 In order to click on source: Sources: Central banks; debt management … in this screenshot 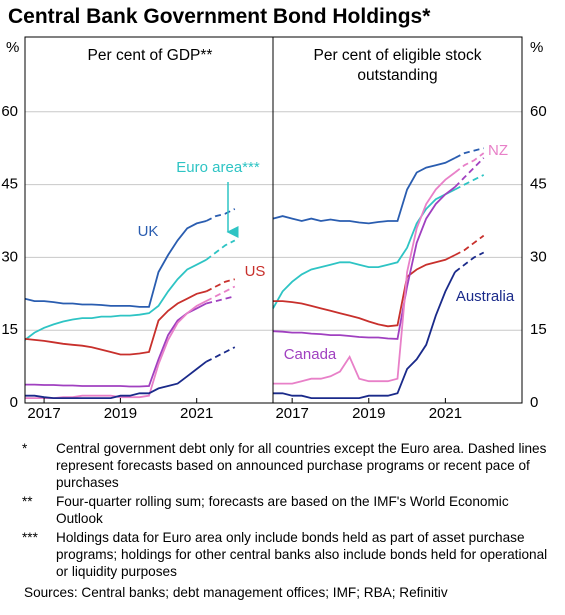, I will do `click(236, 592)`.